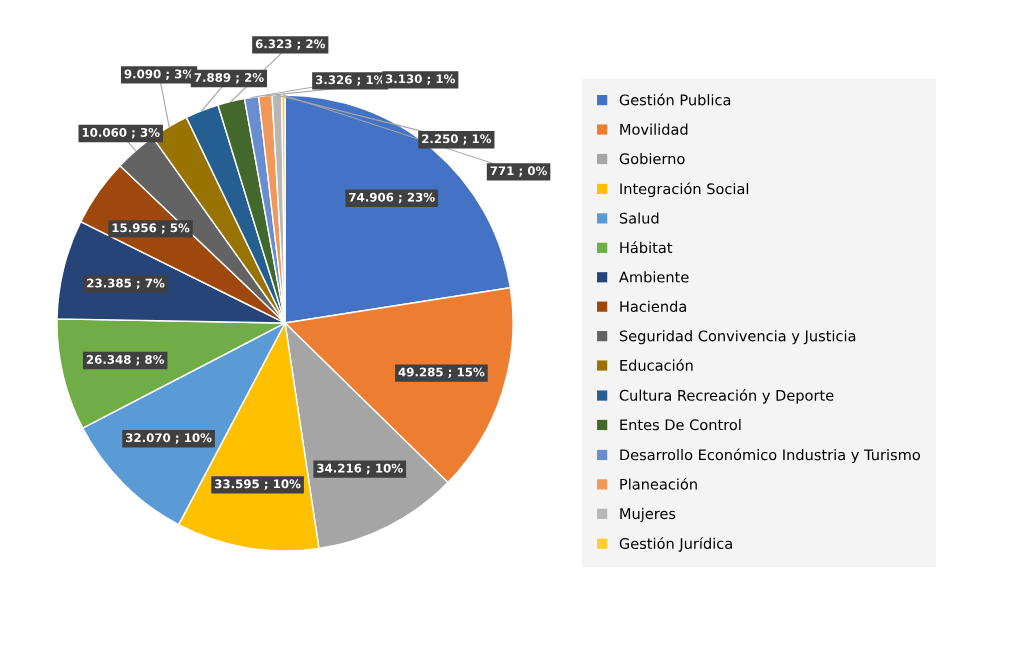 This screenshot has width=1018, height=646. What do you see at coordinates (675, 544) in the screenshot?
I see `legend-label: Gestión Jurídica` at bounding box center [675, 544].